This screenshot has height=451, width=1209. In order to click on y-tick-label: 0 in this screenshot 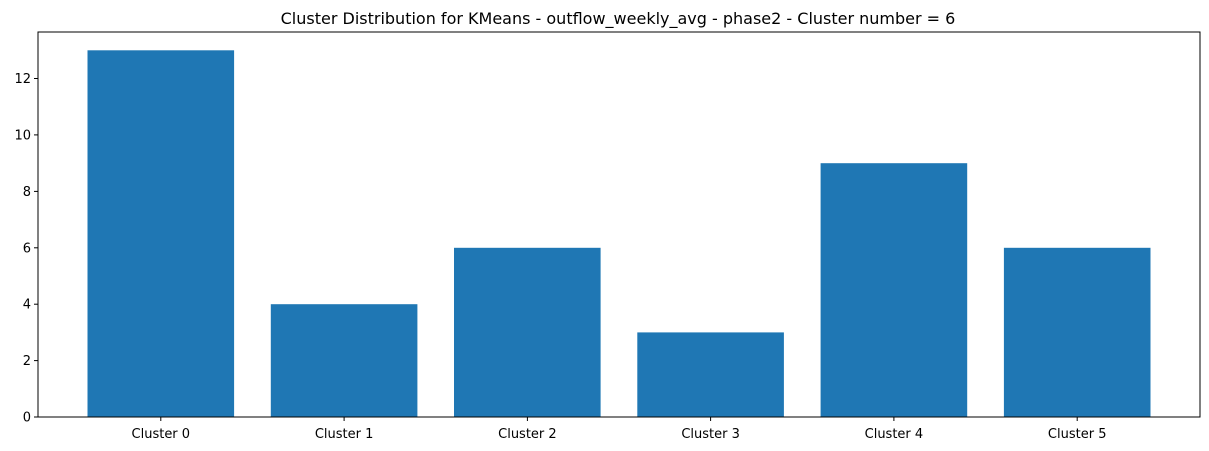, I will do `click(27, 418)`.